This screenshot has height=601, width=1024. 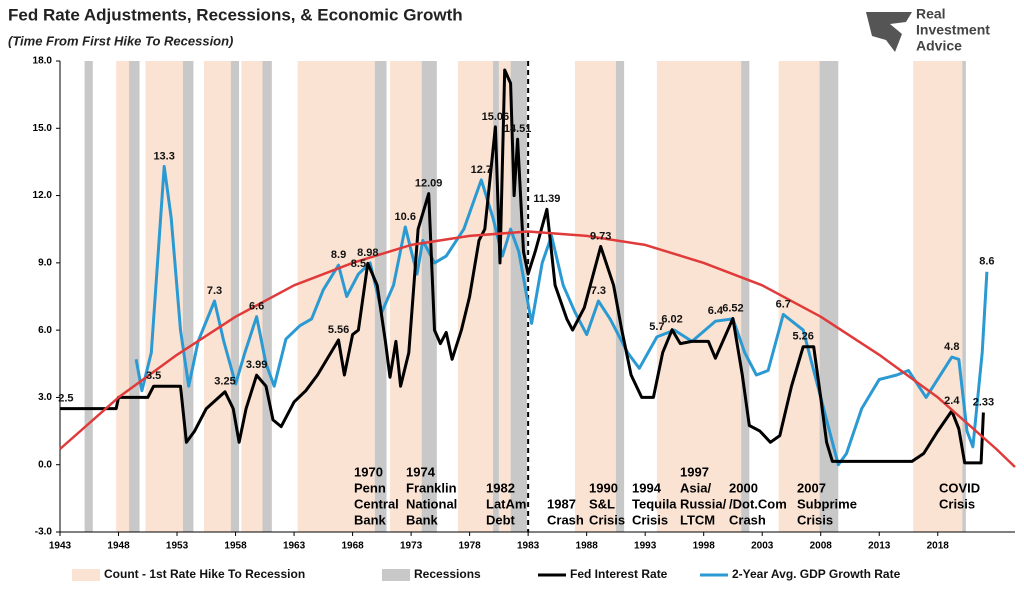 I want to click on event-label: National, so click(x=431, y=503).